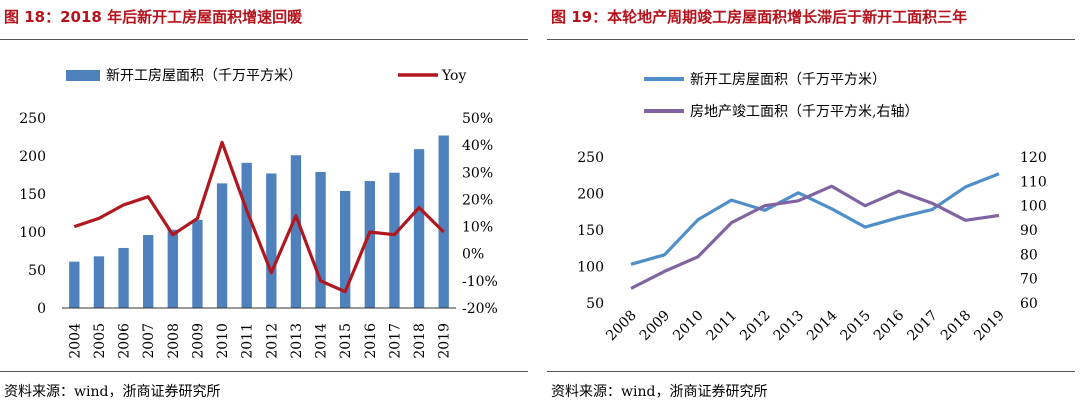 This screenshot has height=407, width=1080. What do you see at coordinates (1029, 304) in the screenshot?
I see `y-right-tick-label: 60` at bounding box center [1029, 304].